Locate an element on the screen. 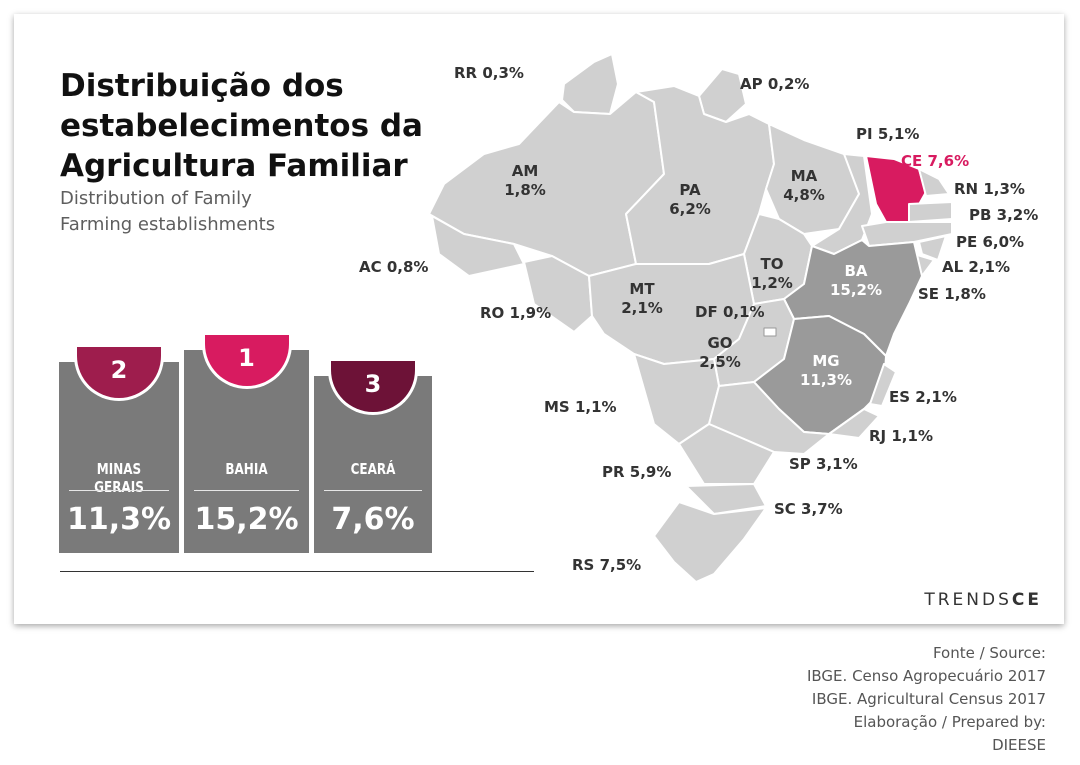 Image resolution: width=1080 pixels, height=765 pixels. divider-line is located at coordinates (297, 571).